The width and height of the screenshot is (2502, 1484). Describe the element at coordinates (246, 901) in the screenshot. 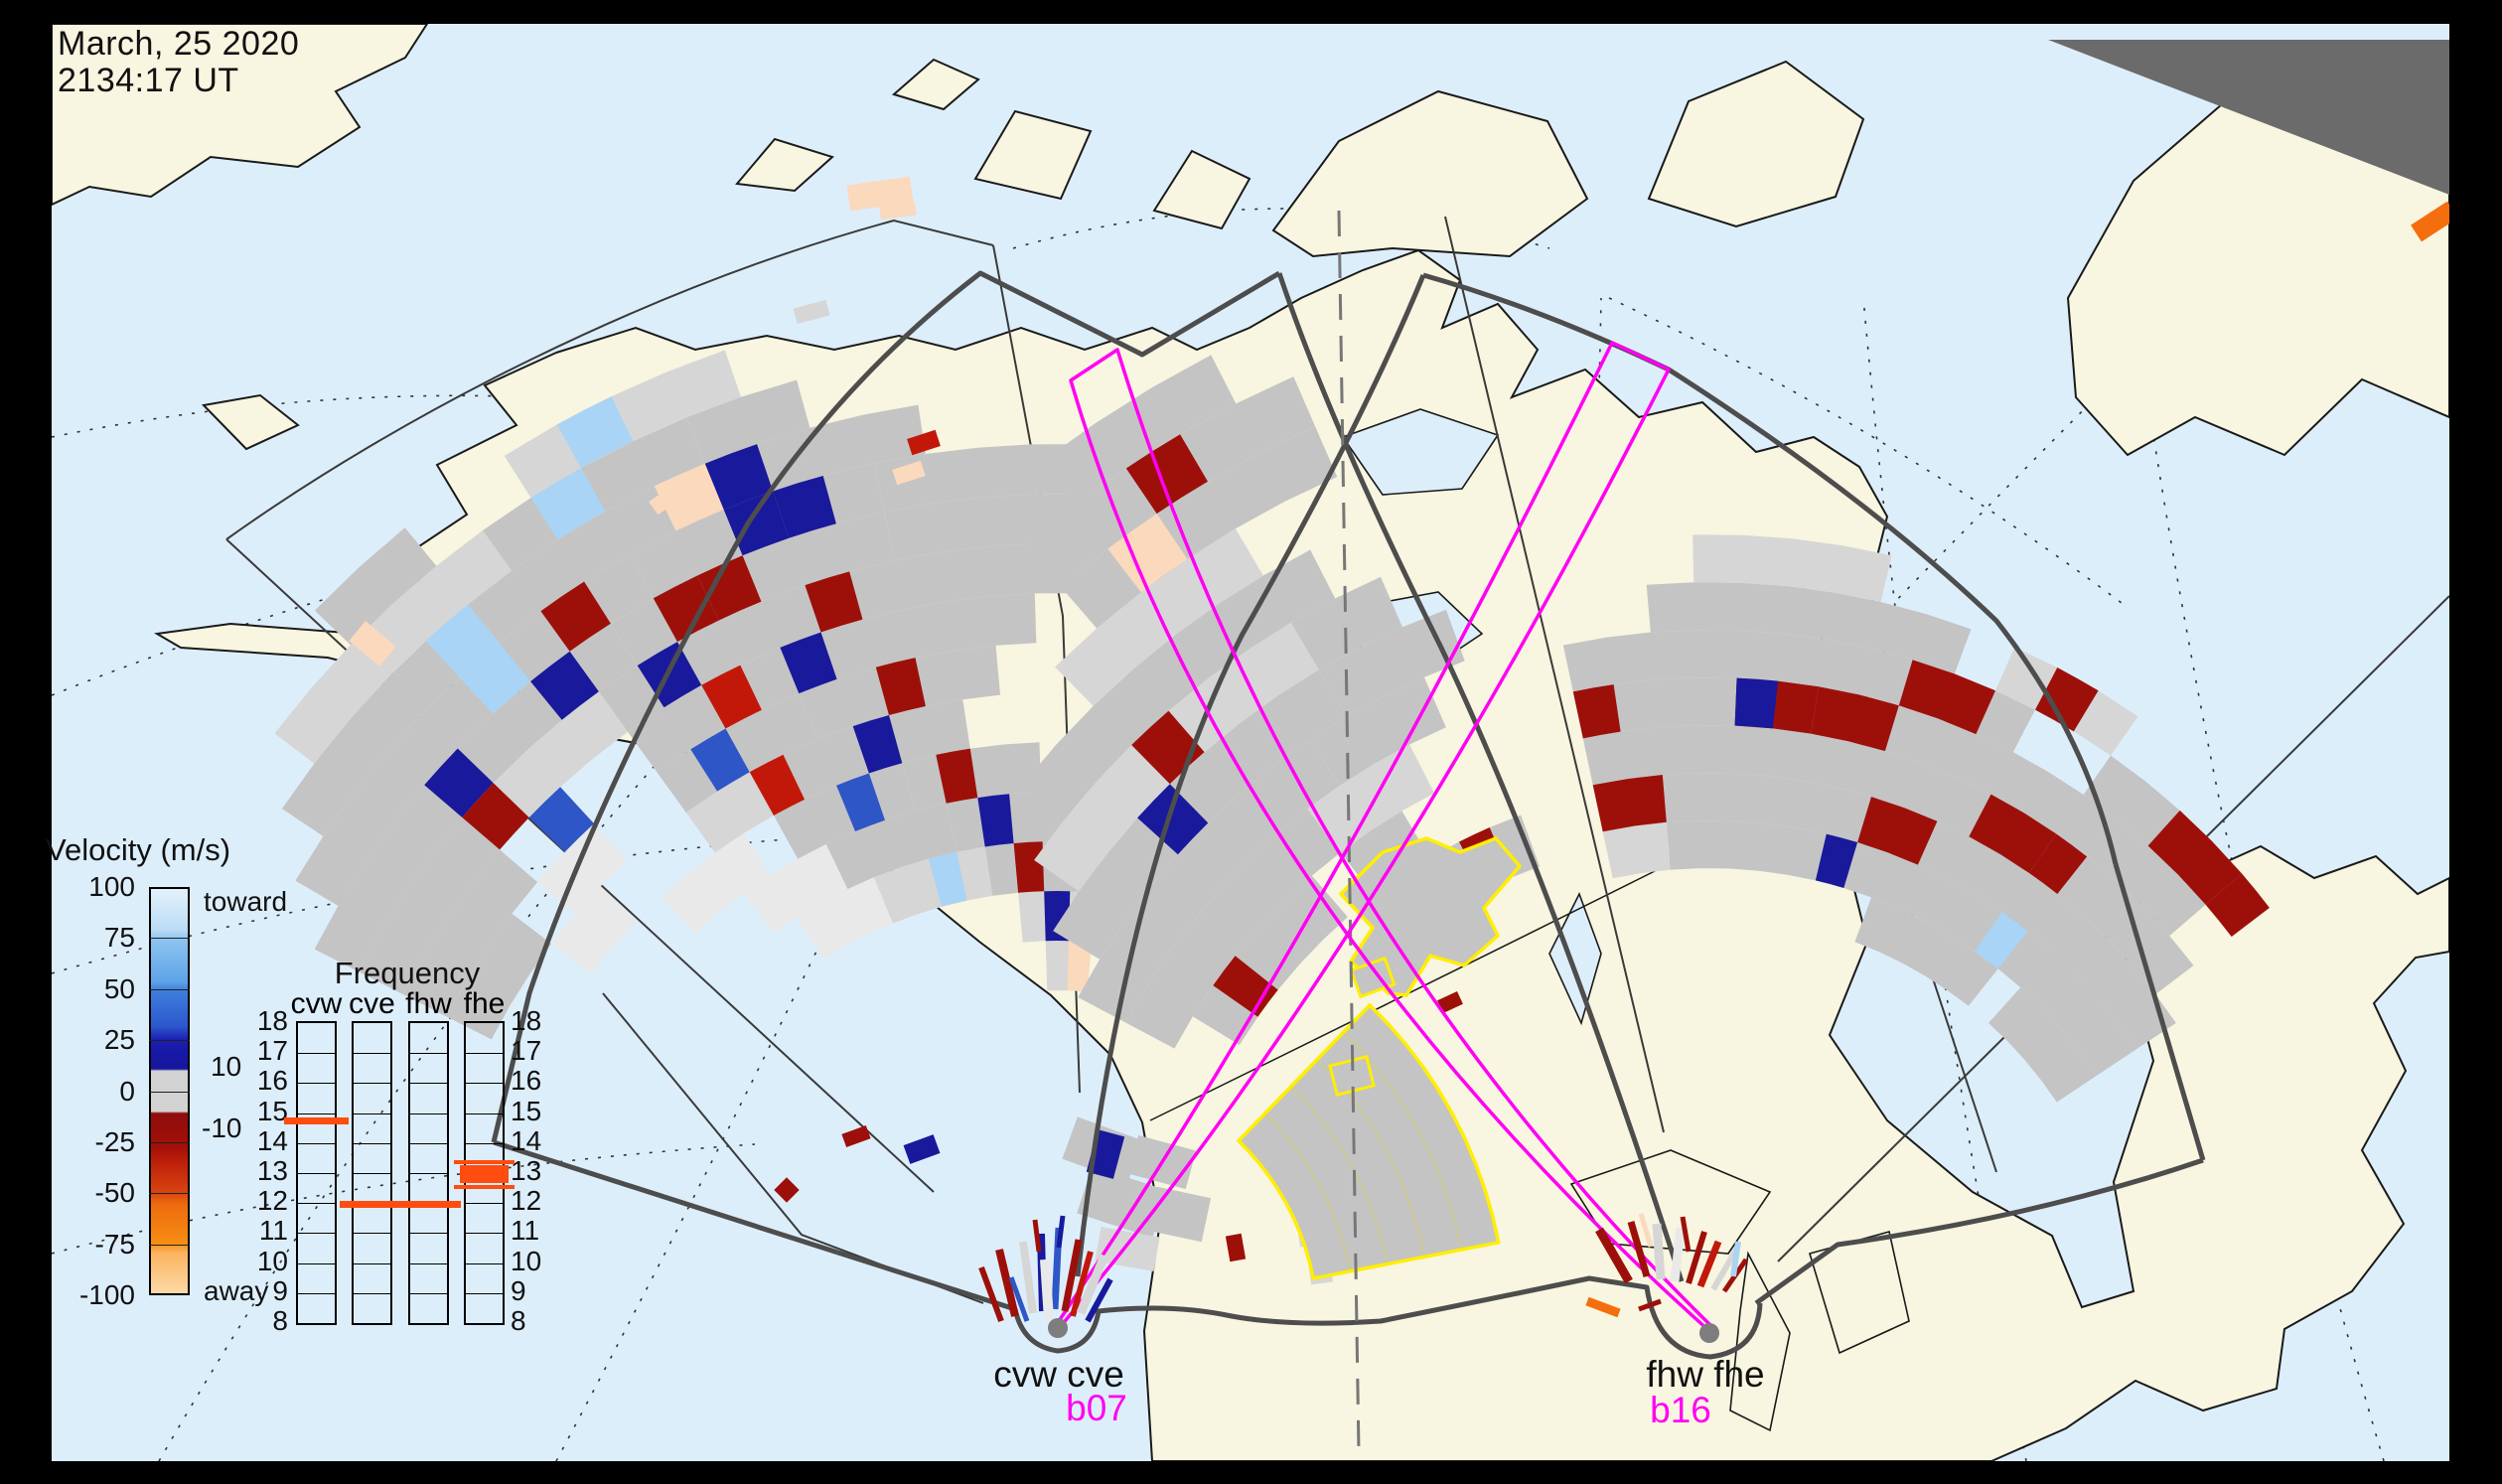

I see `toward-label: toward` at that location.